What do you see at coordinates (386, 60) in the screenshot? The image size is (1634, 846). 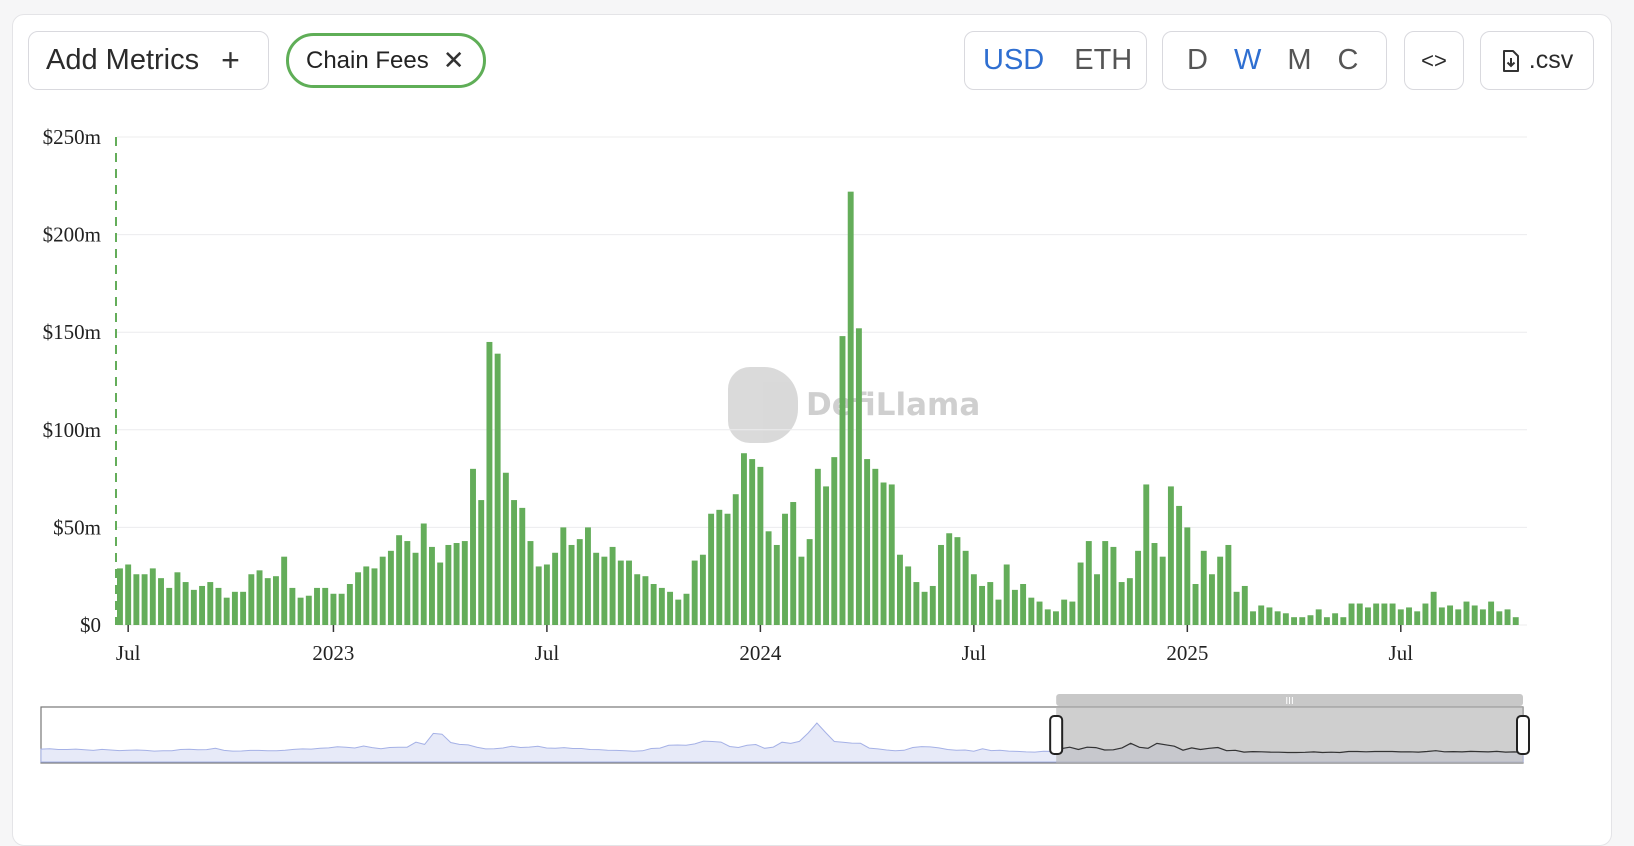 I see `metric-chip-chain-fees: Chain Fees ✕` at bounding box center [386, 60].